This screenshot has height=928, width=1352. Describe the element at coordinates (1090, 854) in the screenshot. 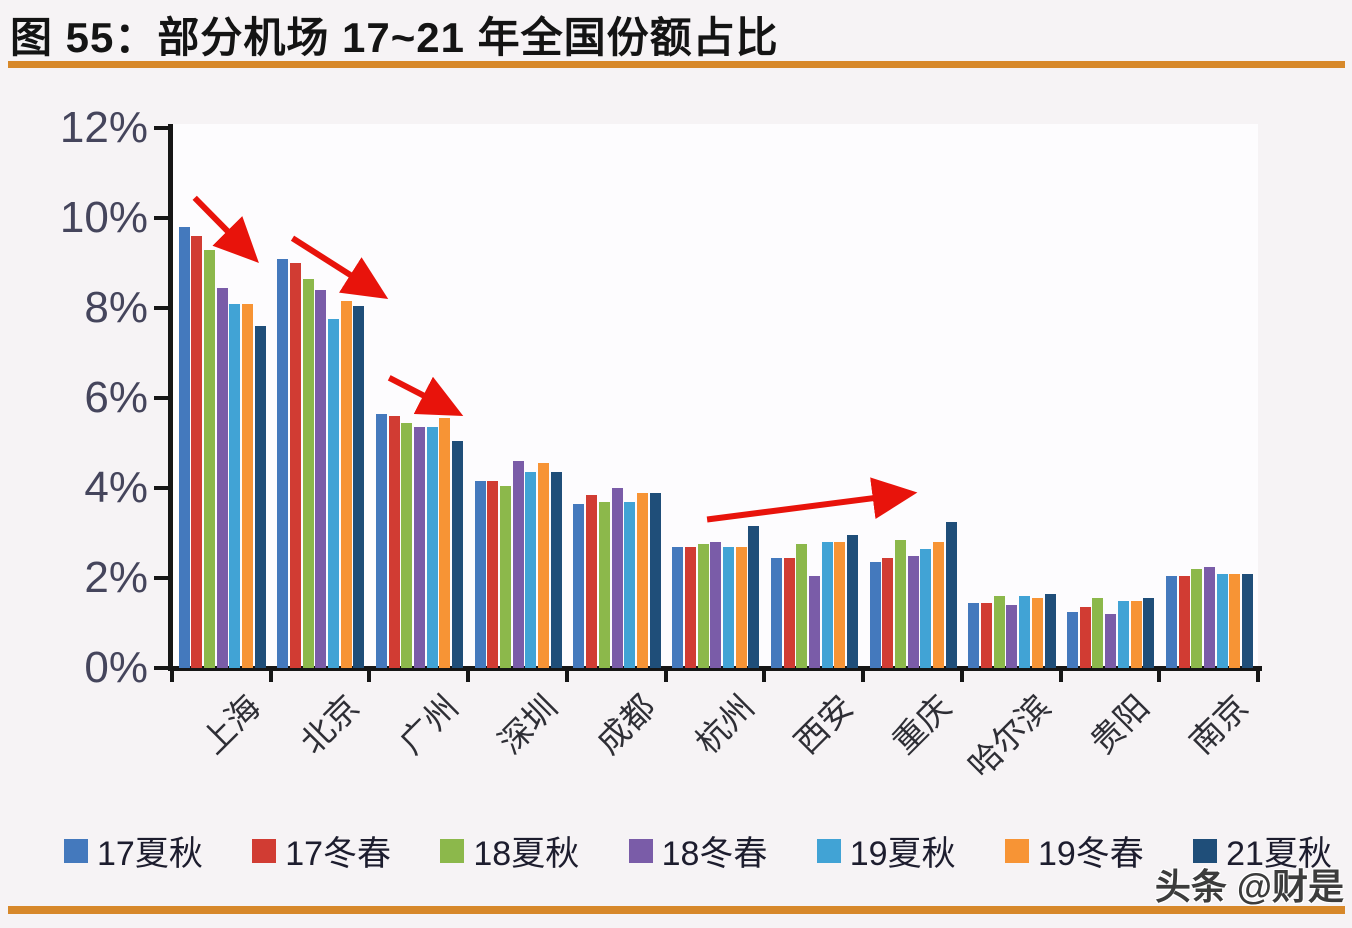

I see `legend-label: 19冬春` at that location.